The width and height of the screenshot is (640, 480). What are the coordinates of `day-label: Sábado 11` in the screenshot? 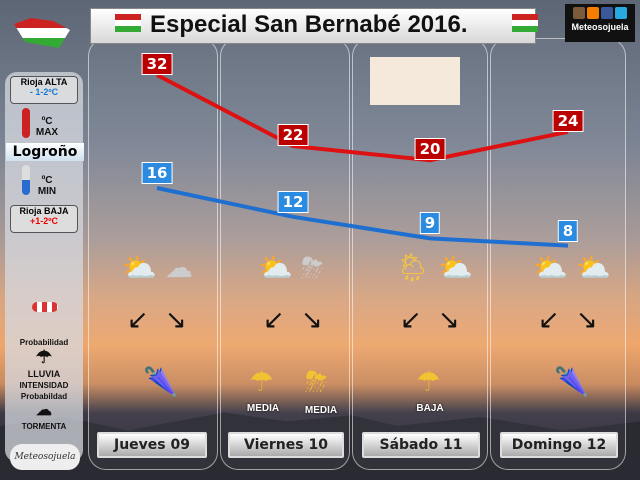 It's located at (421, 445).